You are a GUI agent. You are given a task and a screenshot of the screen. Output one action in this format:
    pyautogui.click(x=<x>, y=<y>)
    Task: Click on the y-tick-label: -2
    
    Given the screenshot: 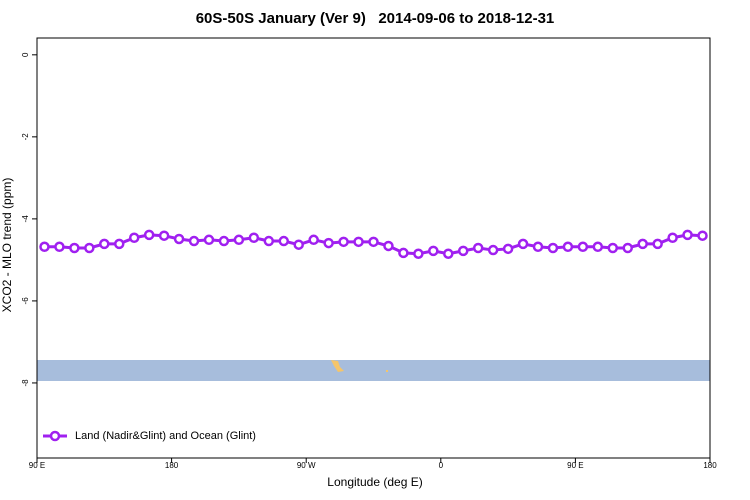 What is the action you would take?
    pyautogui.click(x=25, y=137)
    